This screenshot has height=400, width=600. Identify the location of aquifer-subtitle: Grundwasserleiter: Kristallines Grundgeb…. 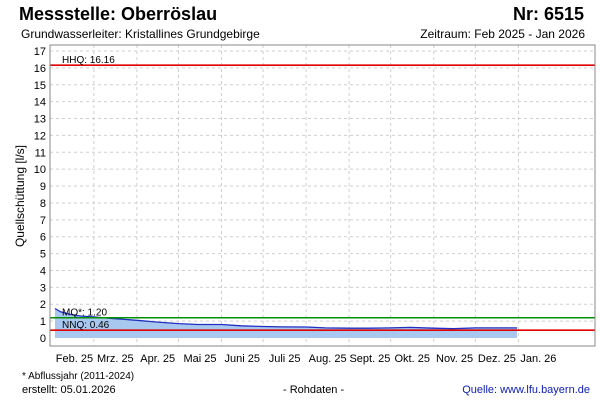
(140, 34).